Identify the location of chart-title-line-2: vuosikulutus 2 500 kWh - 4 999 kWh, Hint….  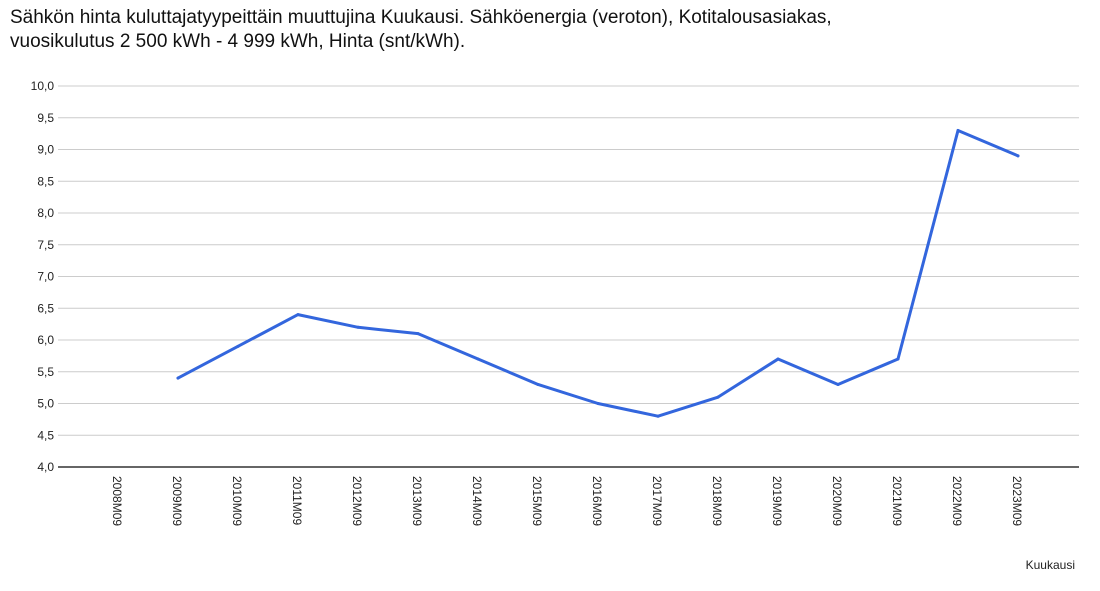
(238, 41).